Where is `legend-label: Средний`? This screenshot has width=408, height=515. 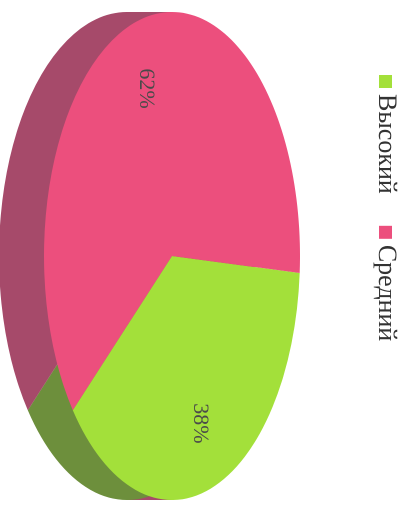
legend-label: Средний is located at coordinates (387, 293).